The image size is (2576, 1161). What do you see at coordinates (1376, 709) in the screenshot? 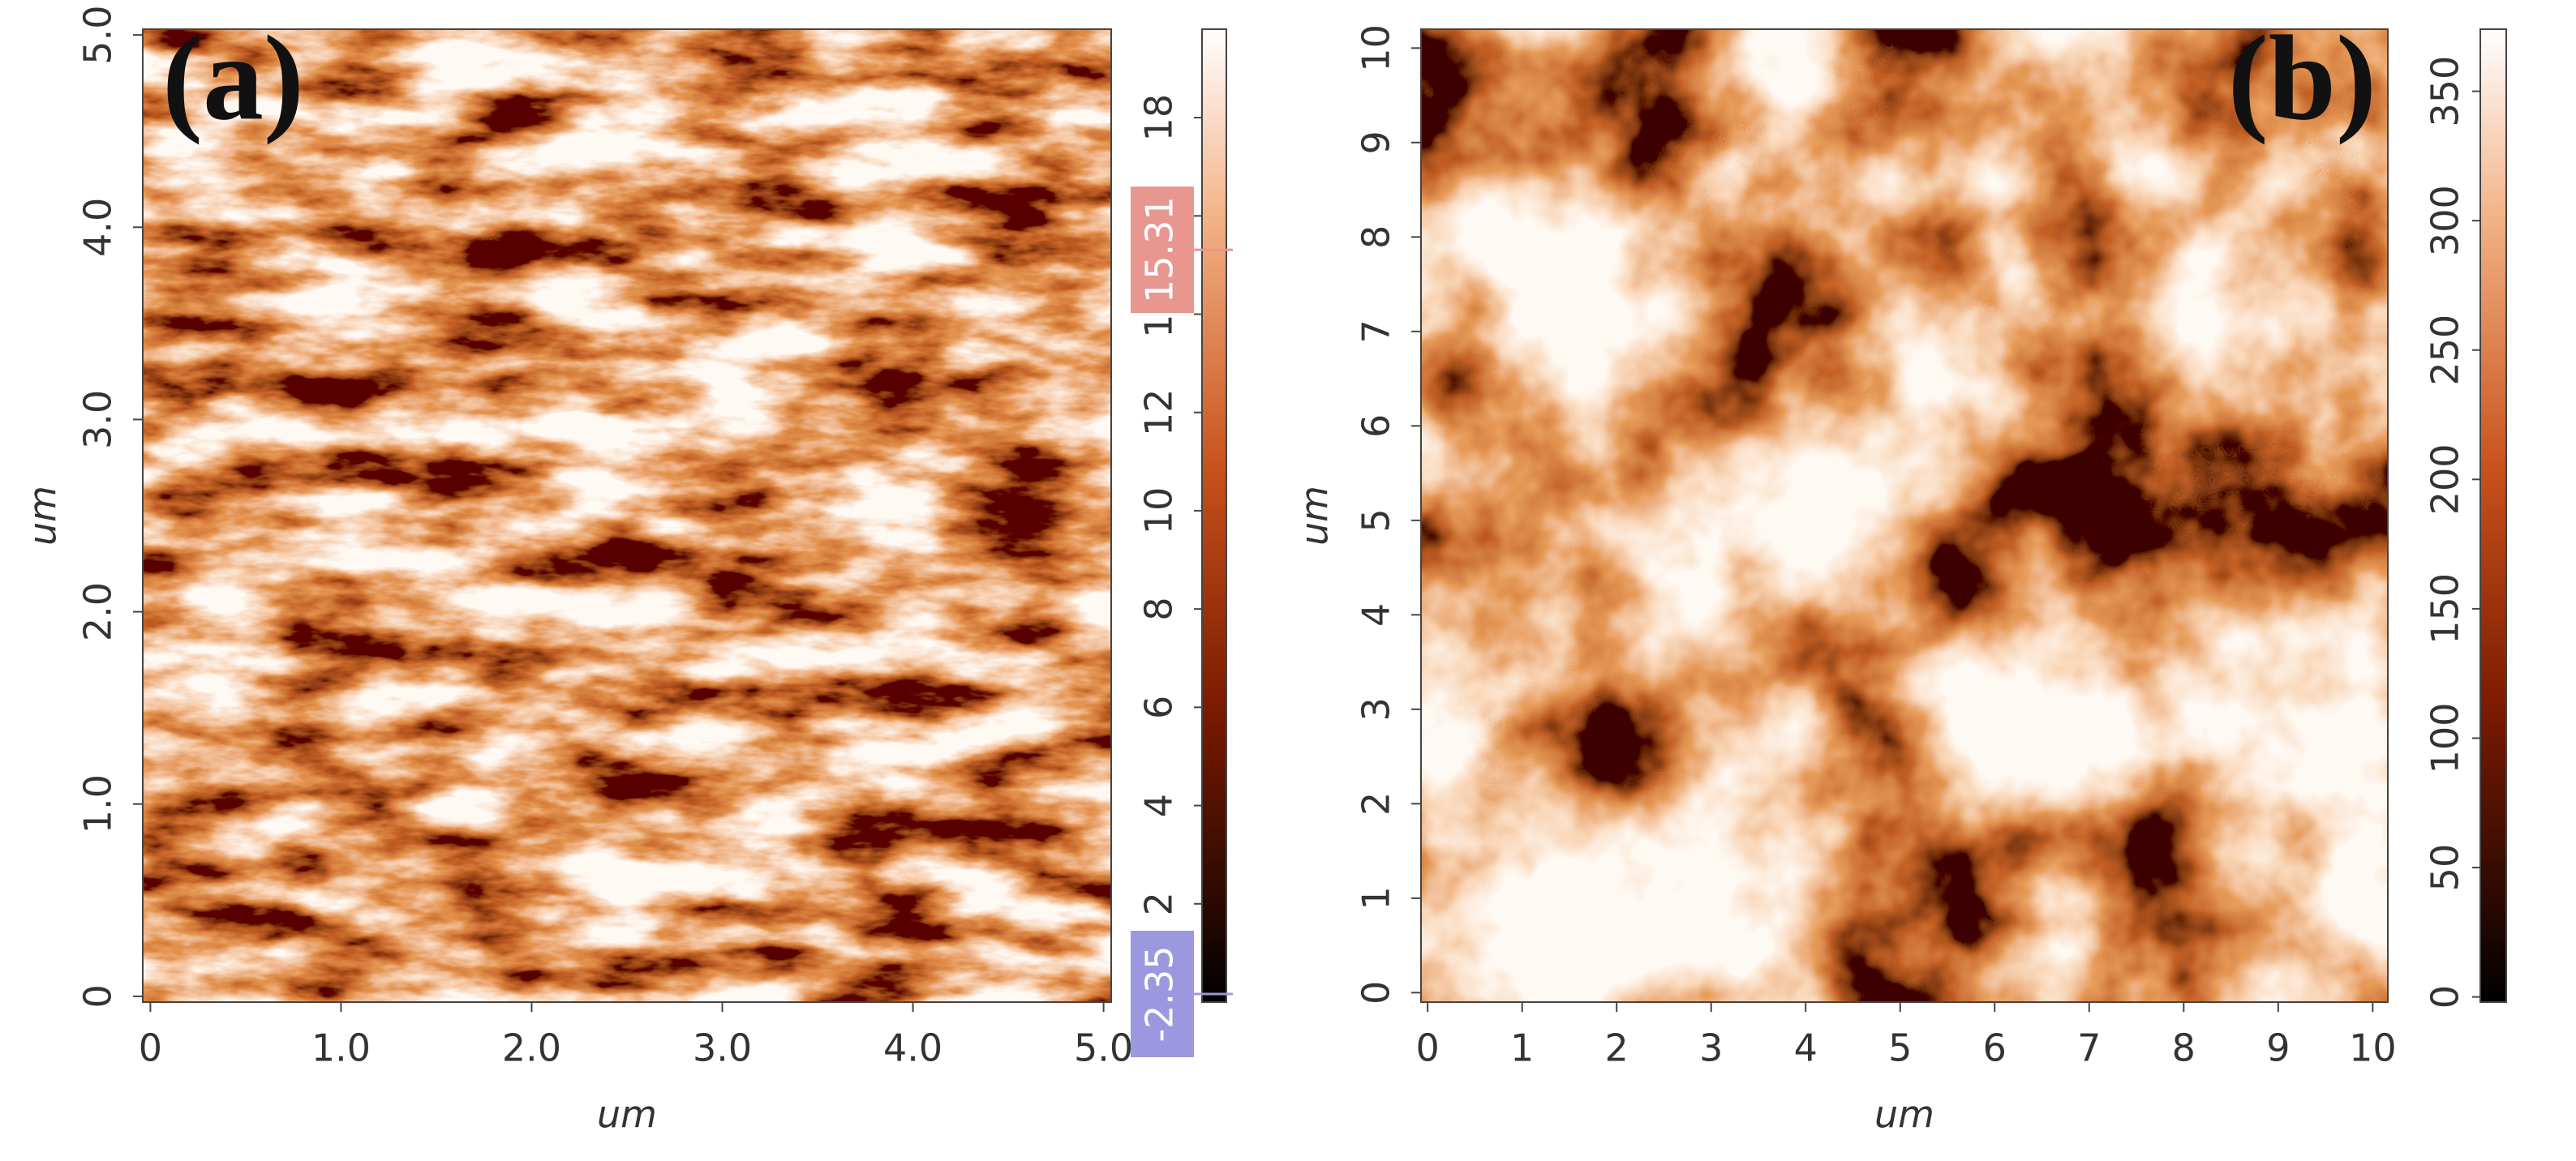
I see `y-tick-label: 3` at bounding box center [1376, 709].